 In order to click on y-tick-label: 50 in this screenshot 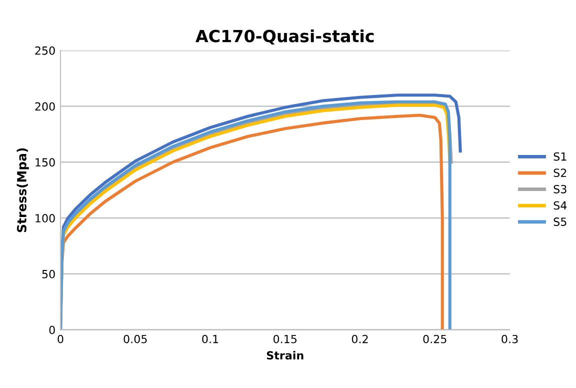, I will do `click(48, 274)`.